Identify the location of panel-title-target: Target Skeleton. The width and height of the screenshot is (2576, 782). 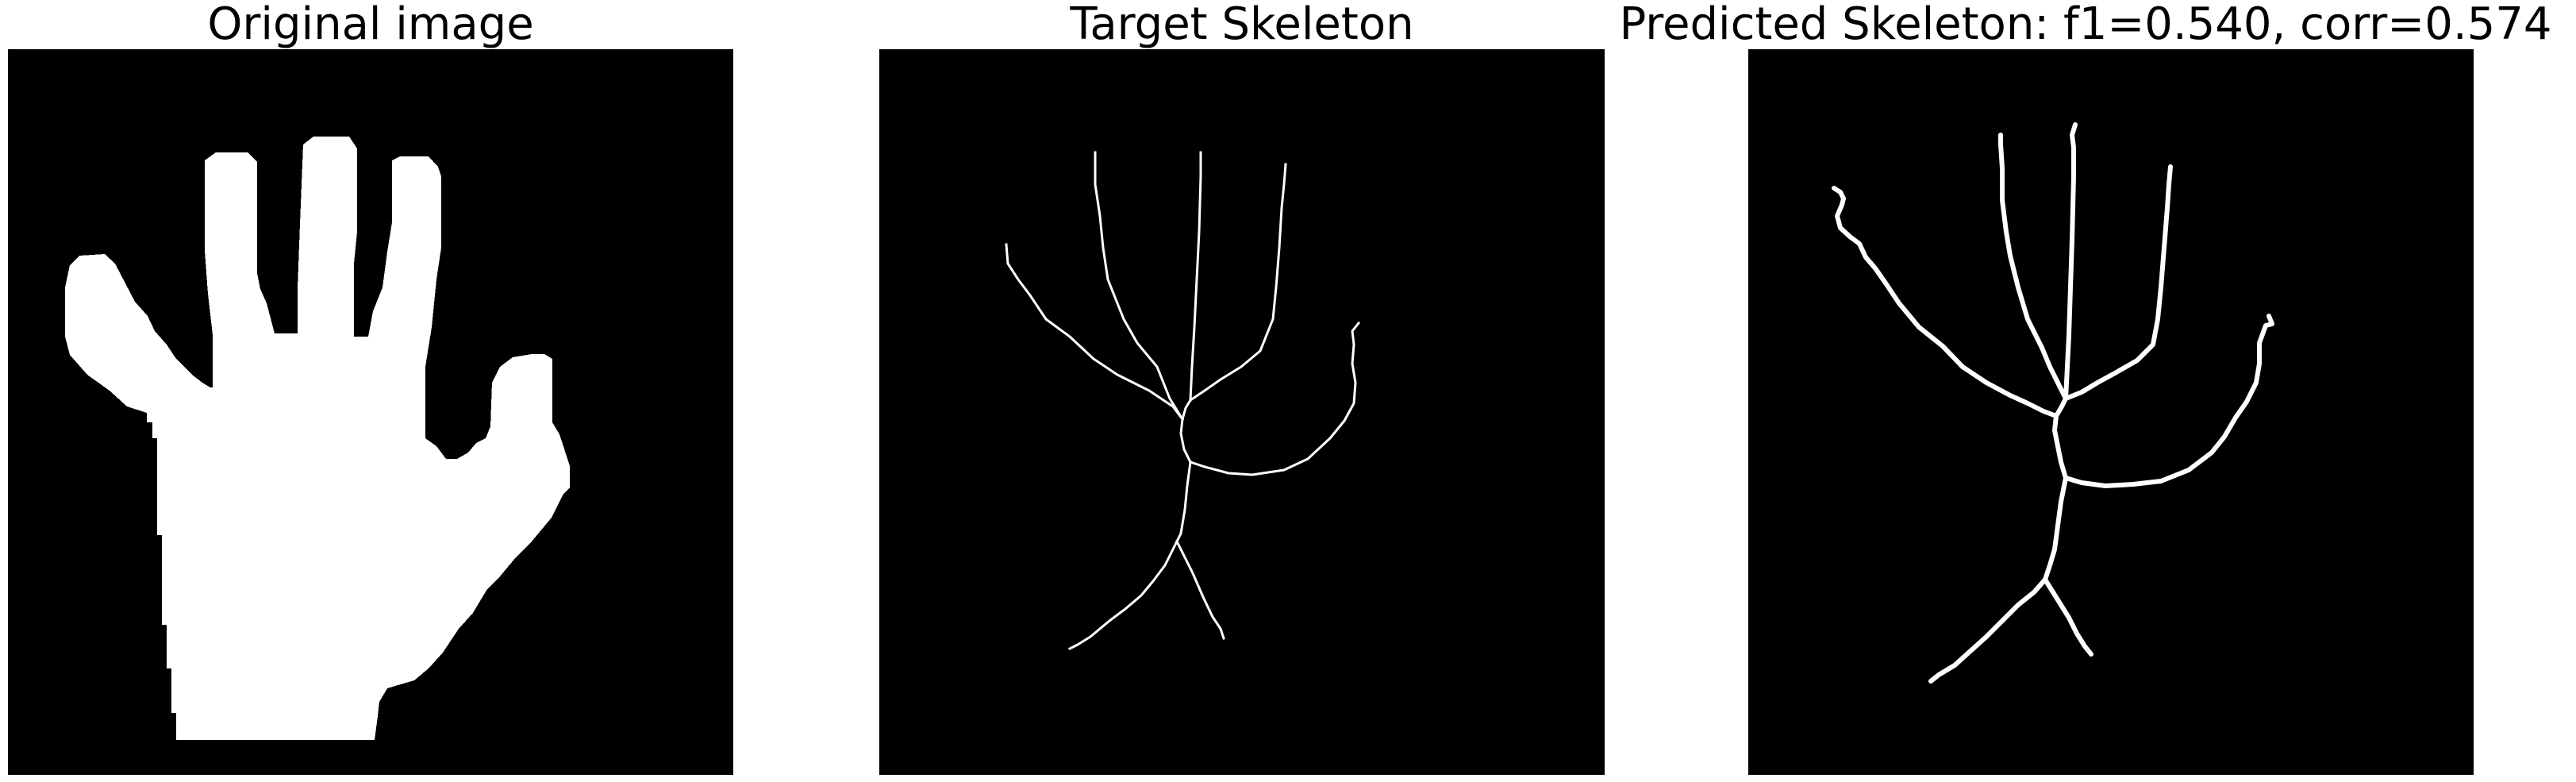
(1242, 25).